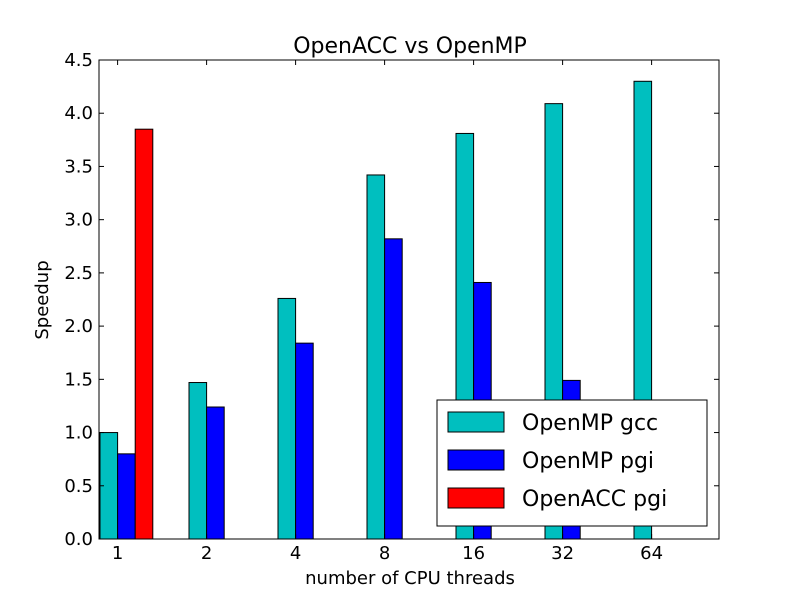 This screenshot has height=605, width=800. Describe the element at coordinates (42, 299) in the screenshot. I see `y-axis-label: Speedup` at that location.